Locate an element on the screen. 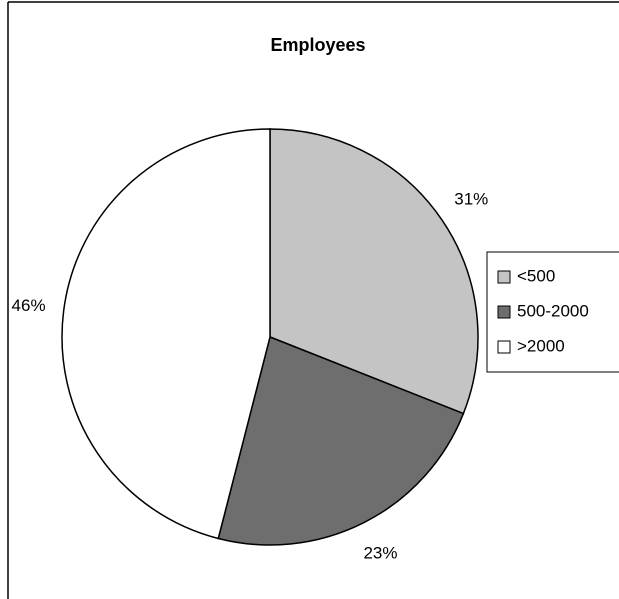 This screenshot has height=599, width=619. data-label: 23% is located at coordinates (380, 552).